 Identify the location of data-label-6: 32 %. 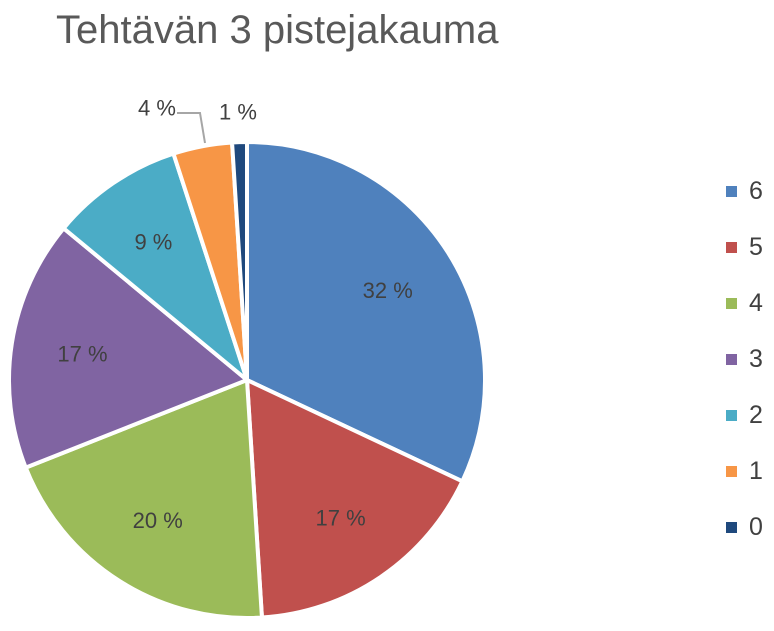
(388, 290).